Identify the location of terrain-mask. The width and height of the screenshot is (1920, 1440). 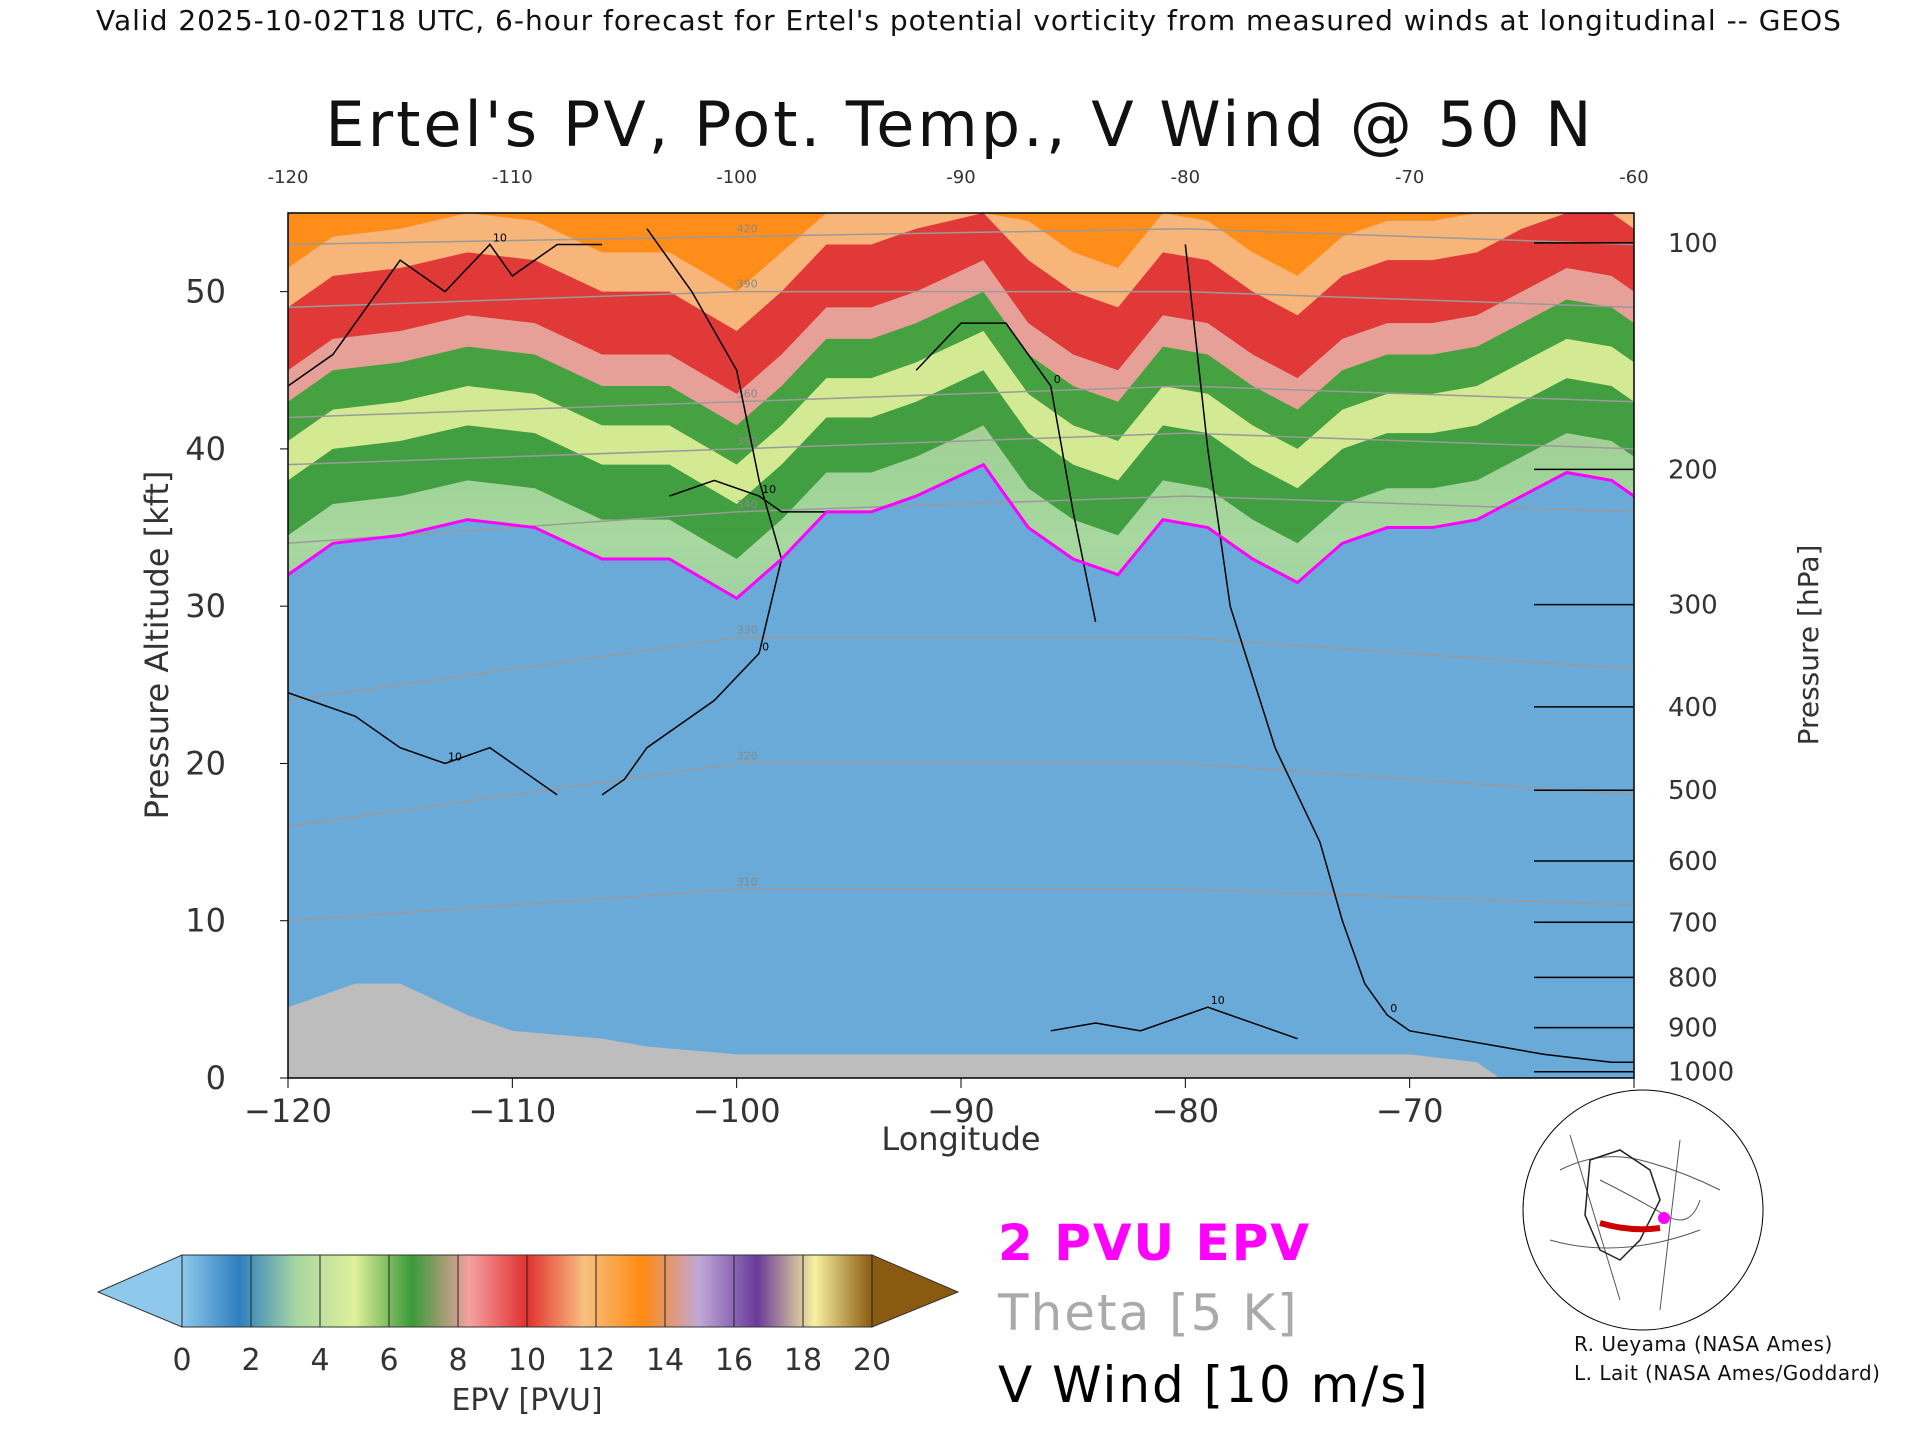
(961, 1030).